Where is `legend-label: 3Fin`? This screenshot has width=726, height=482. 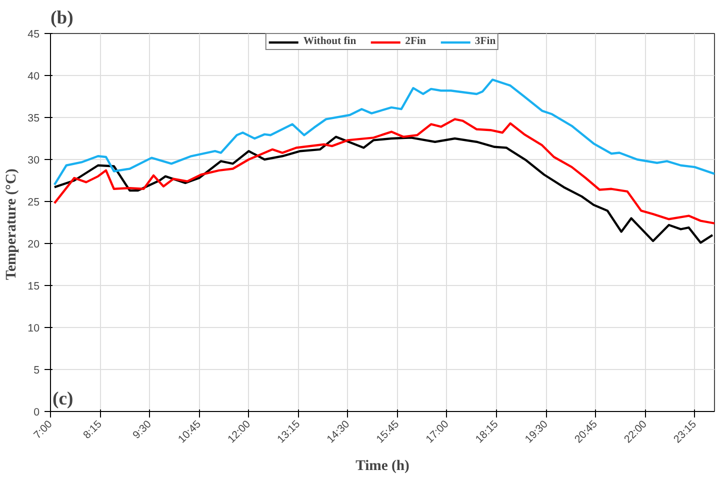
legend-label: 3Fin is located at coordinates (485, 41).